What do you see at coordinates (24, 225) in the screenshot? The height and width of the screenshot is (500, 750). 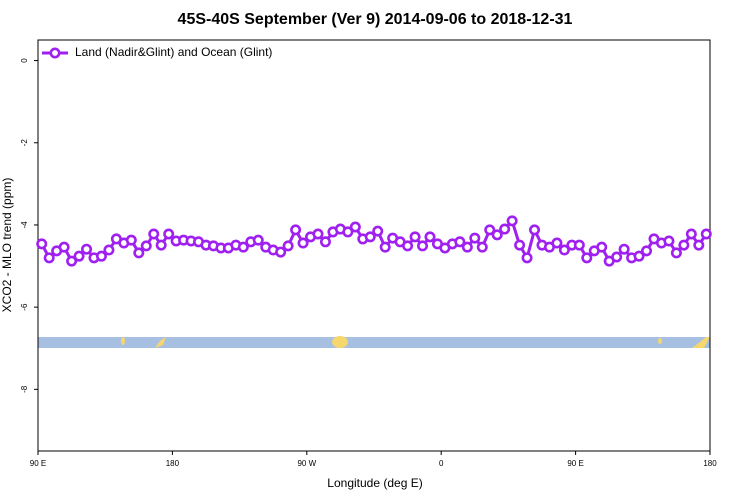 I see `y-tick-label: -4` at bounding box center [24, 225].